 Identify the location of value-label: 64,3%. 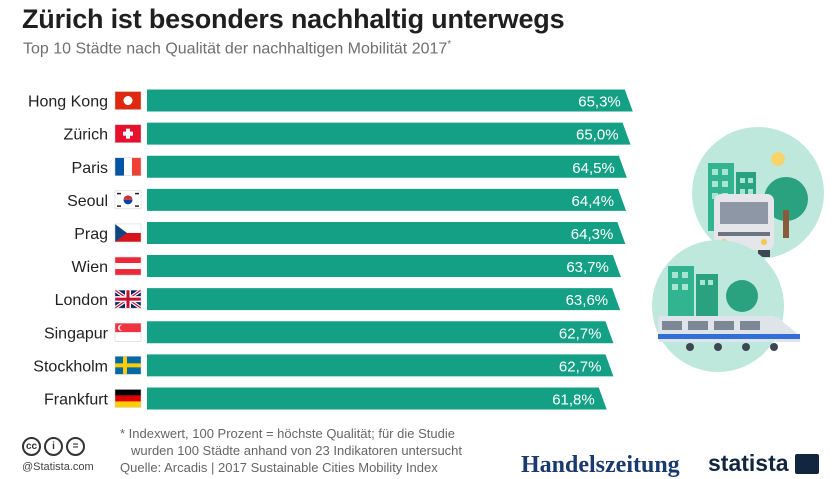
(592, 234).